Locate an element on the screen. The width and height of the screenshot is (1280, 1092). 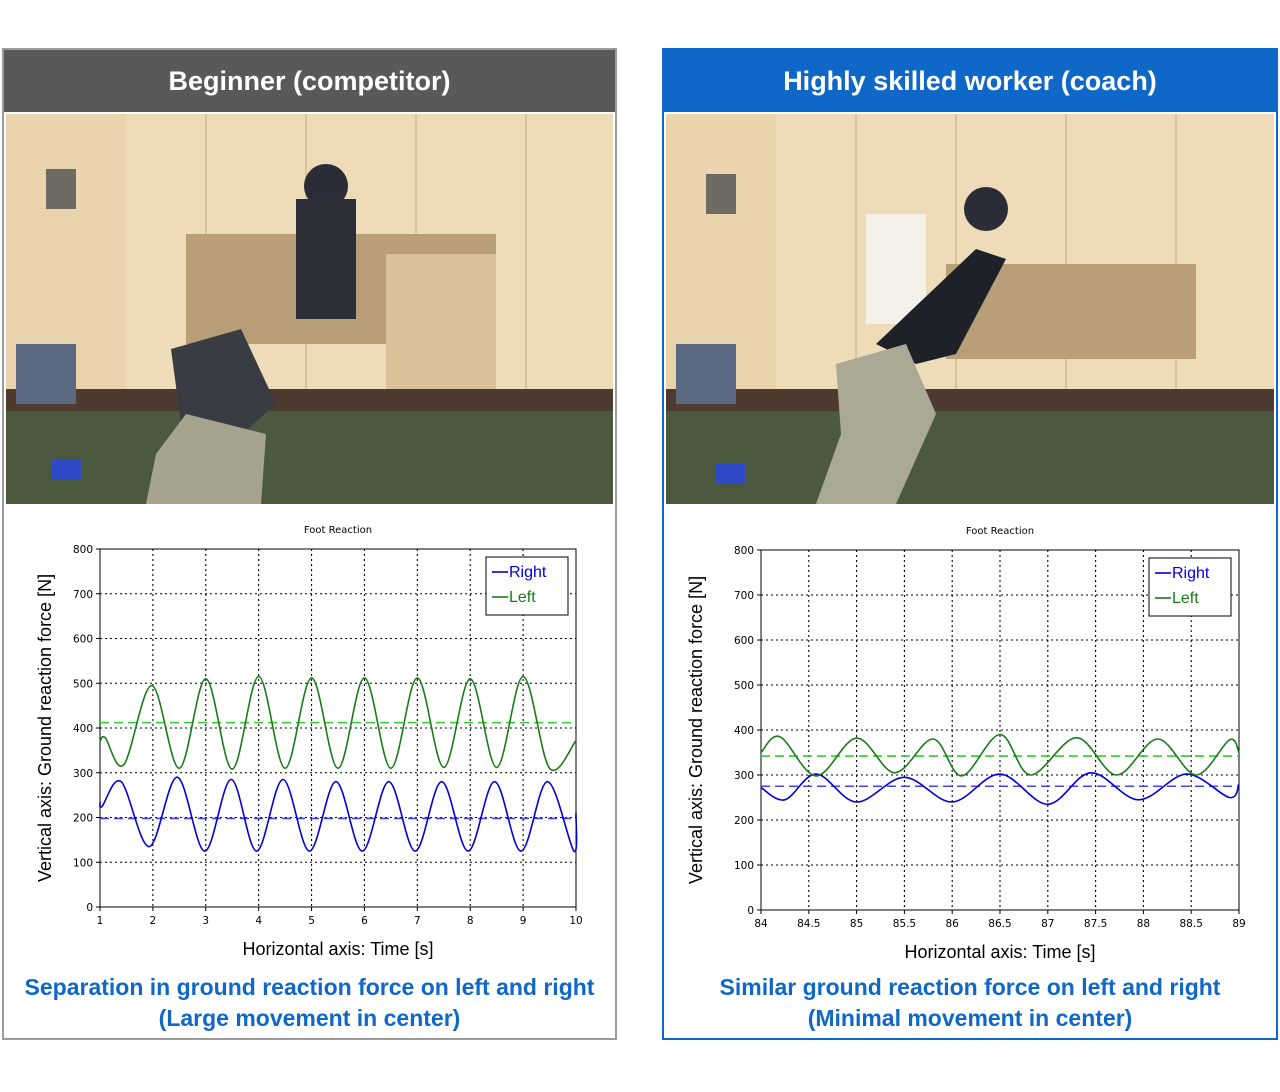
x-tick-label: 85 is located at coordinates (856, 924).